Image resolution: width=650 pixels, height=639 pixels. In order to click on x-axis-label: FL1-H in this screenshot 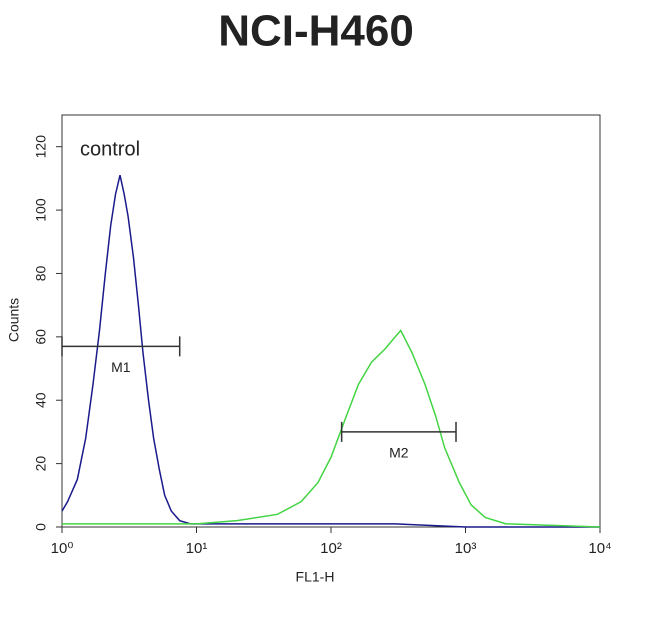, I will do `click(315, 577)`.